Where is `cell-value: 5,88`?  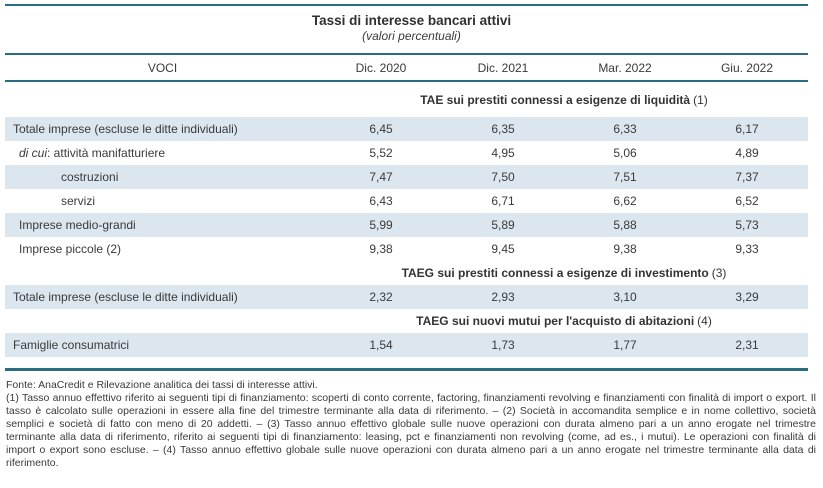 cell-value: 5,88 is located at coordinates (625, 225).